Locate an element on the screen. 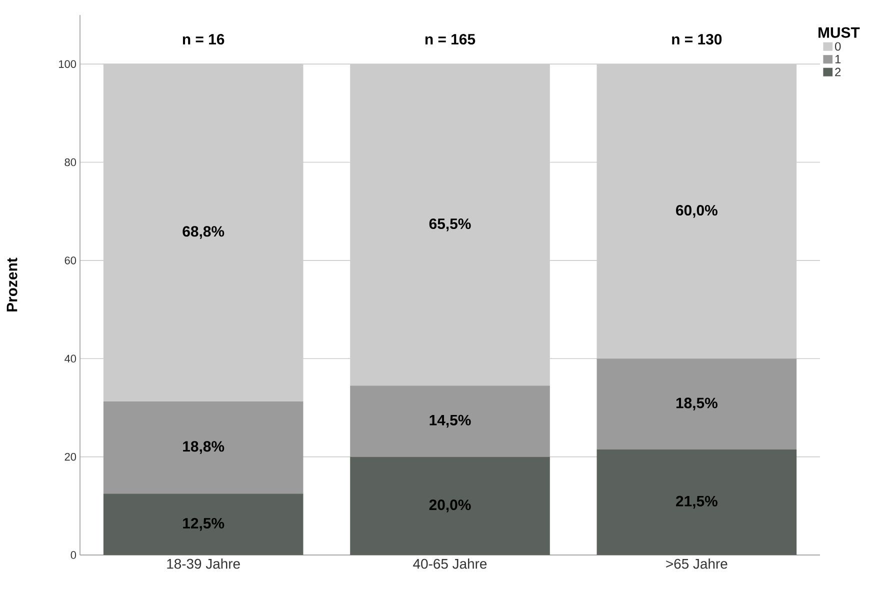  y-tick-label: 100 is located at coordinates (67, 64).